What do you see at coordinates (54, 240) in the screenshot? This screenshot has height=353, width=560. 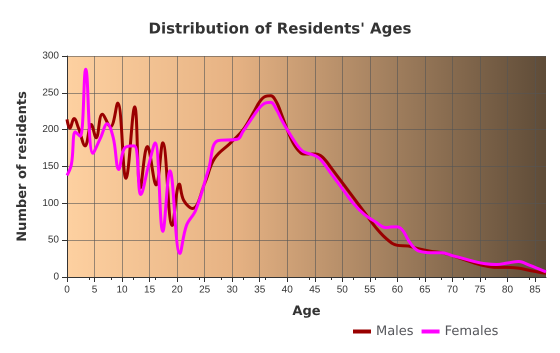 I see `y-tick-label: 50` at bounding box center [54, 240].